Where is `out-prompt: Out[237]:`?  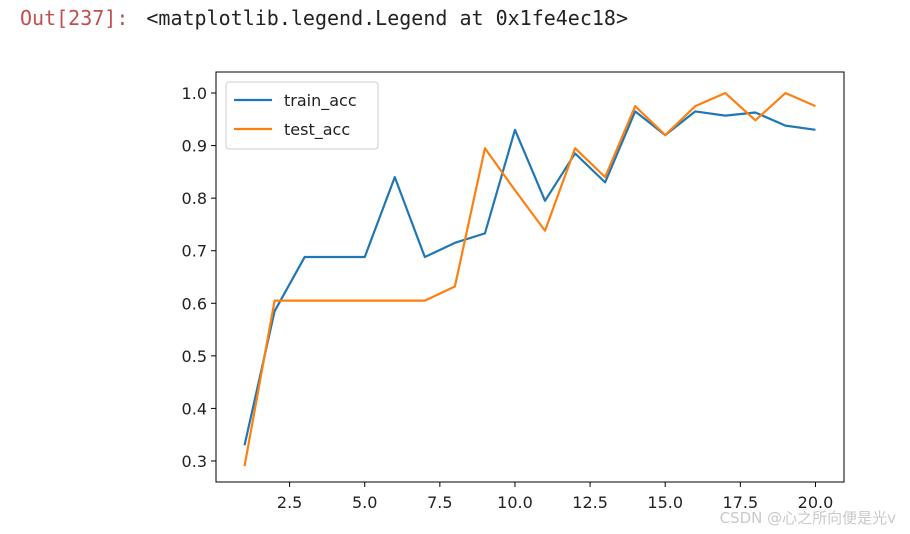
out-prompt: Out[237]: is located at coordinates (74, 18).